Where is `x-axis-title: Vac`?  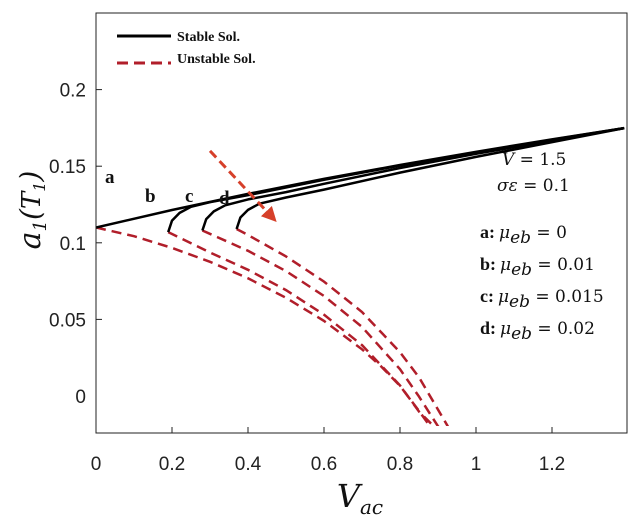
x-axis-title: Vac is located at coordinates (360, 497).